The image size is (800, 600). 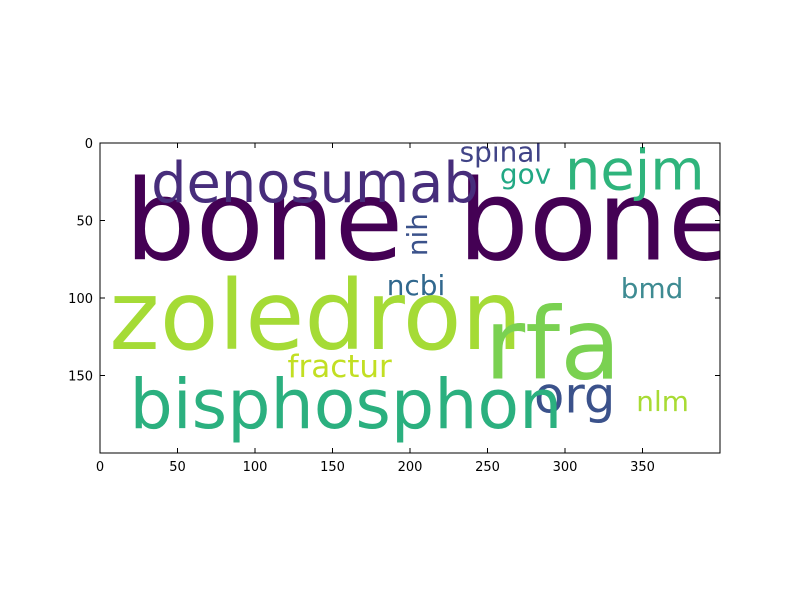 I want to click on word-denosumab: denosumab, so click(x=315, y=183).